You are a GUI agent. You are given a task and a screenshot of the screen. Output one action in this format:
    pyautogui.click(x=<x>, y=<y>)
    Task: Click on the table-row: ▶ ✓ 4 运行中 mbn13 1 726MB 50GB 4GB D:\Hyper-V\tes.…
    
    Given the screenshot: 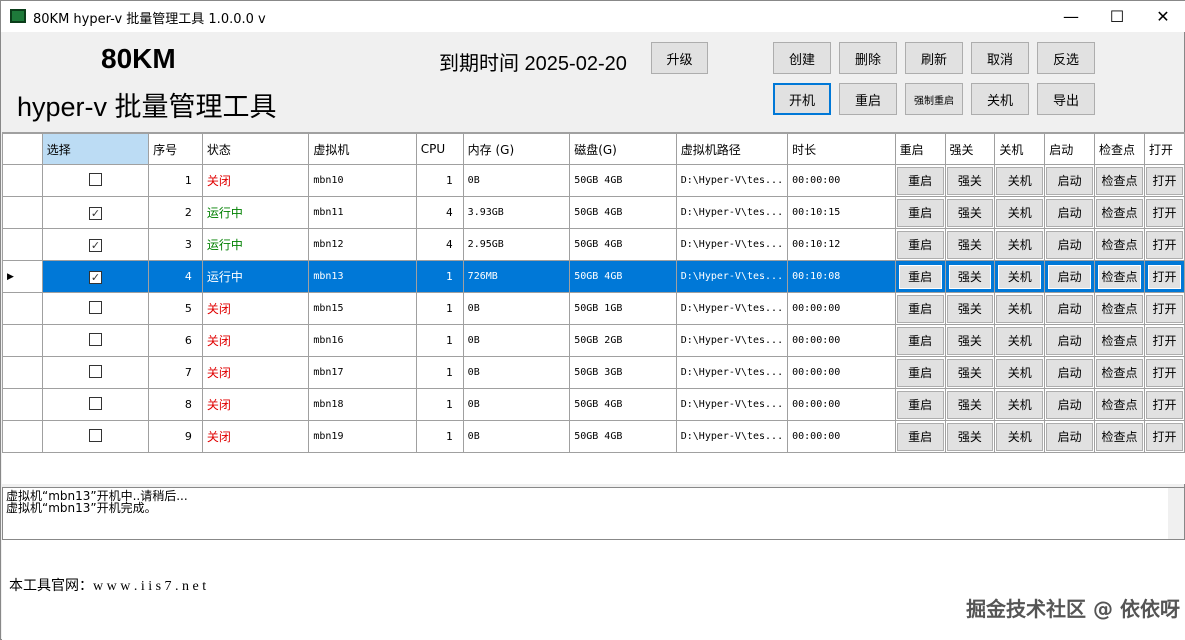 What is the action you would take?
    pyautogui.click(x=593, y=276)
    